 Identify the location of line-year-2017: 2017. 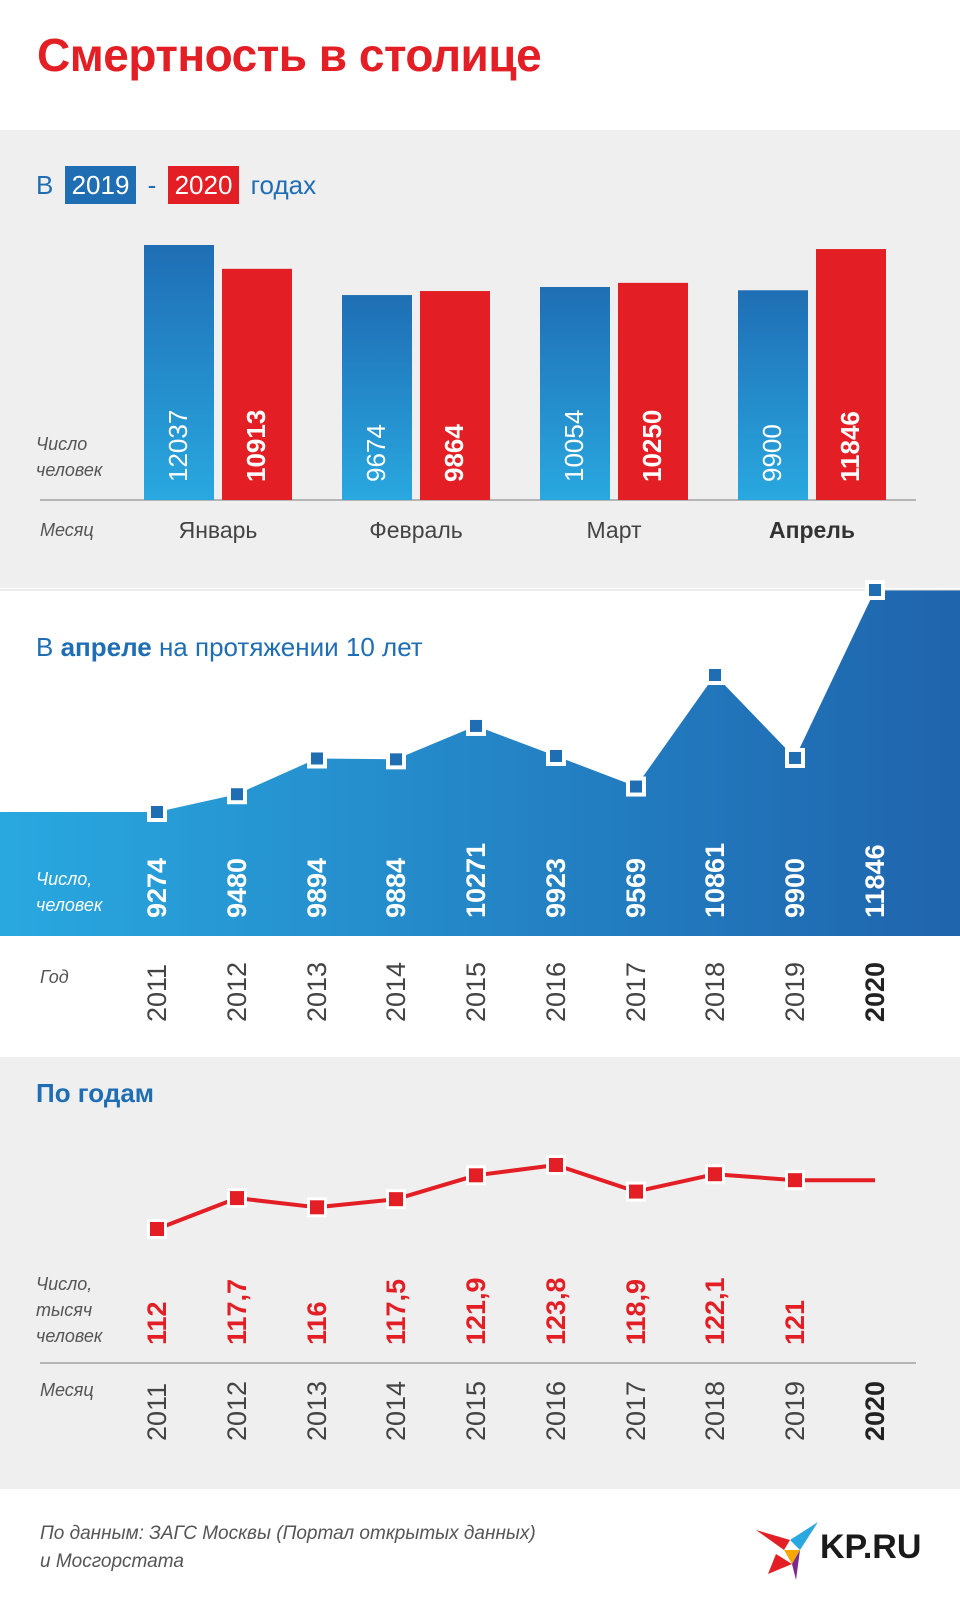
(636, 1411).